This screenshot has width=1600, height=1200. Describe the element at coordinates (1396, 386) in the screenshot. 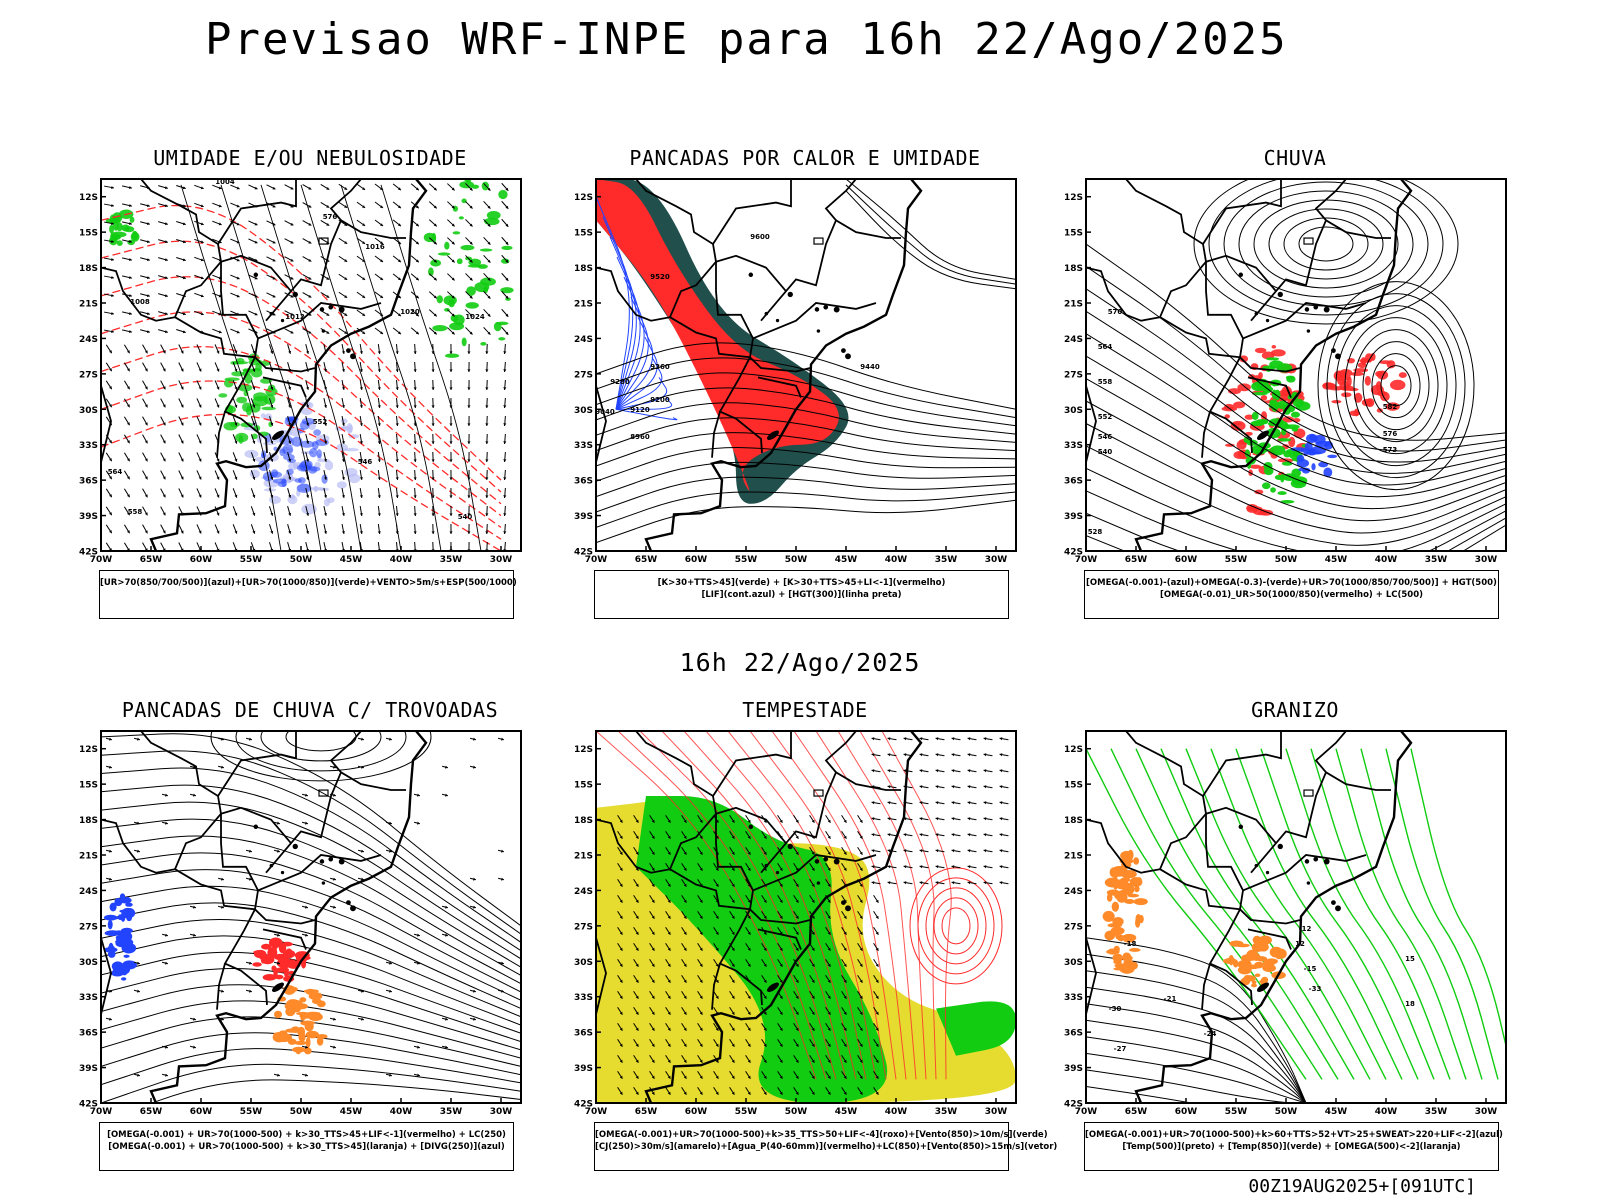

I see `low-pressure-contour` at that location.